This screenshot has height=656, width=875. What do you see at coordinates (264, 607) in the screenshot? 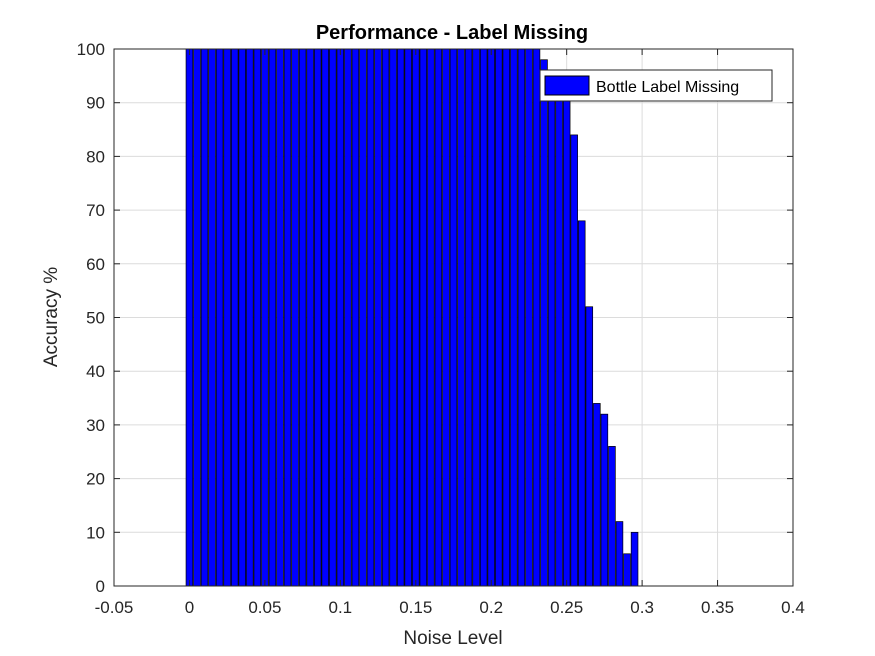
I see `x-tick-label: 0.05` at bounding box center [264, 607].